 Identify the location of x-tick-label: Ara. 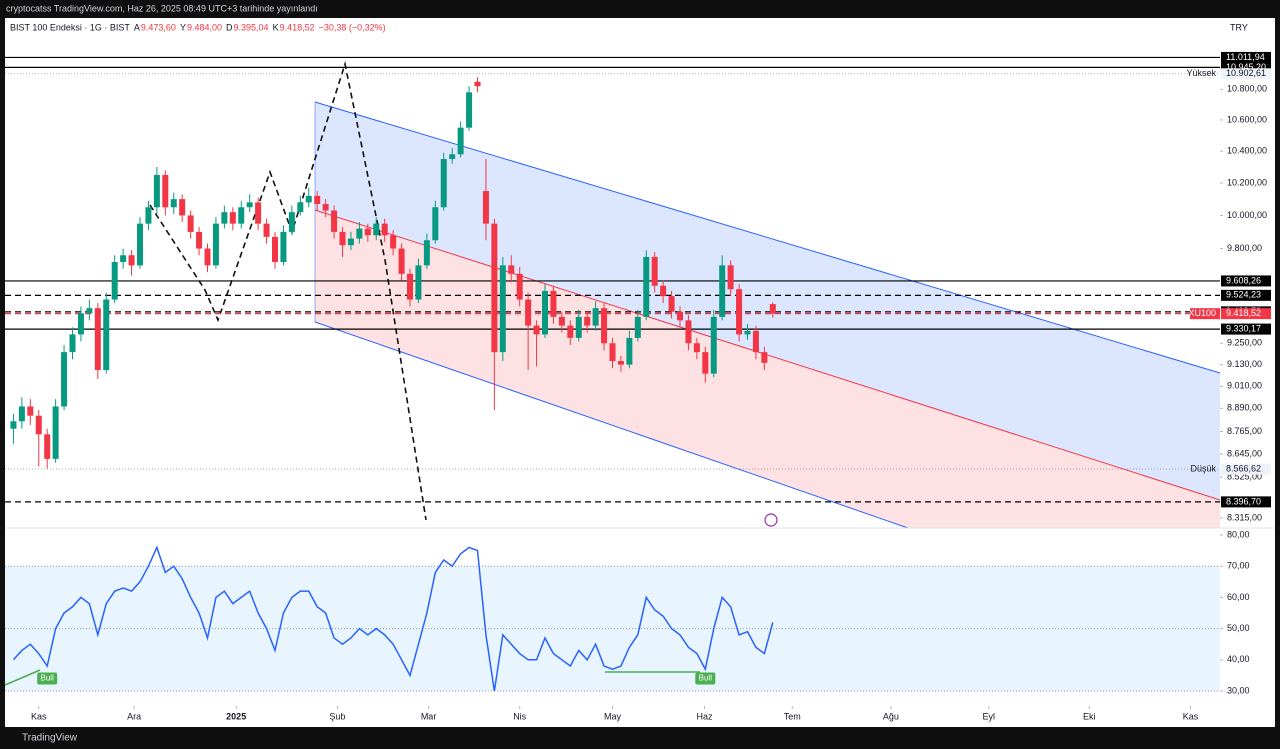
(134, 716).